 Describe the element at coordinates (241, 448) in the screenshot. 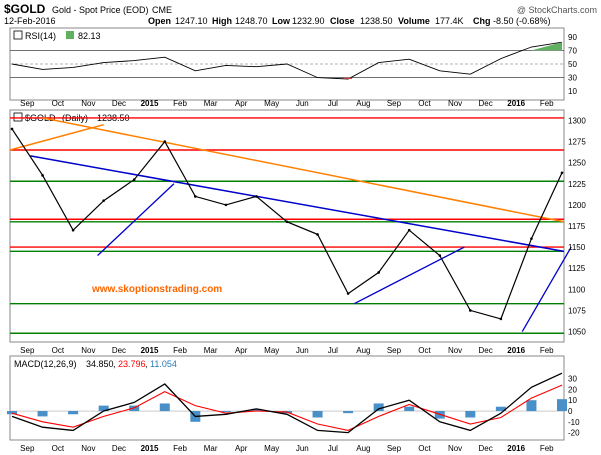

I see `x-axis-label-macd: Apr` at that location.